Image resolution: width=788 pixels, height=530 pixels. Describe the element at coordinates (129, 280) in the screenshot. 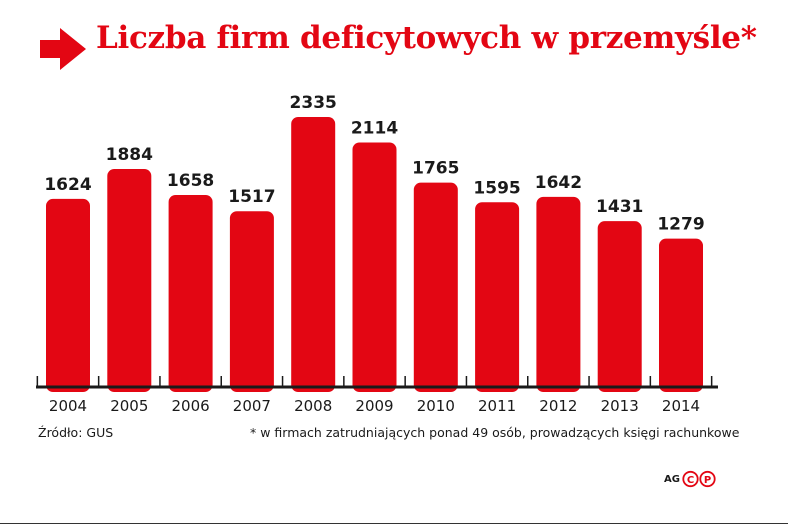

I see `bar-2005` at that location.